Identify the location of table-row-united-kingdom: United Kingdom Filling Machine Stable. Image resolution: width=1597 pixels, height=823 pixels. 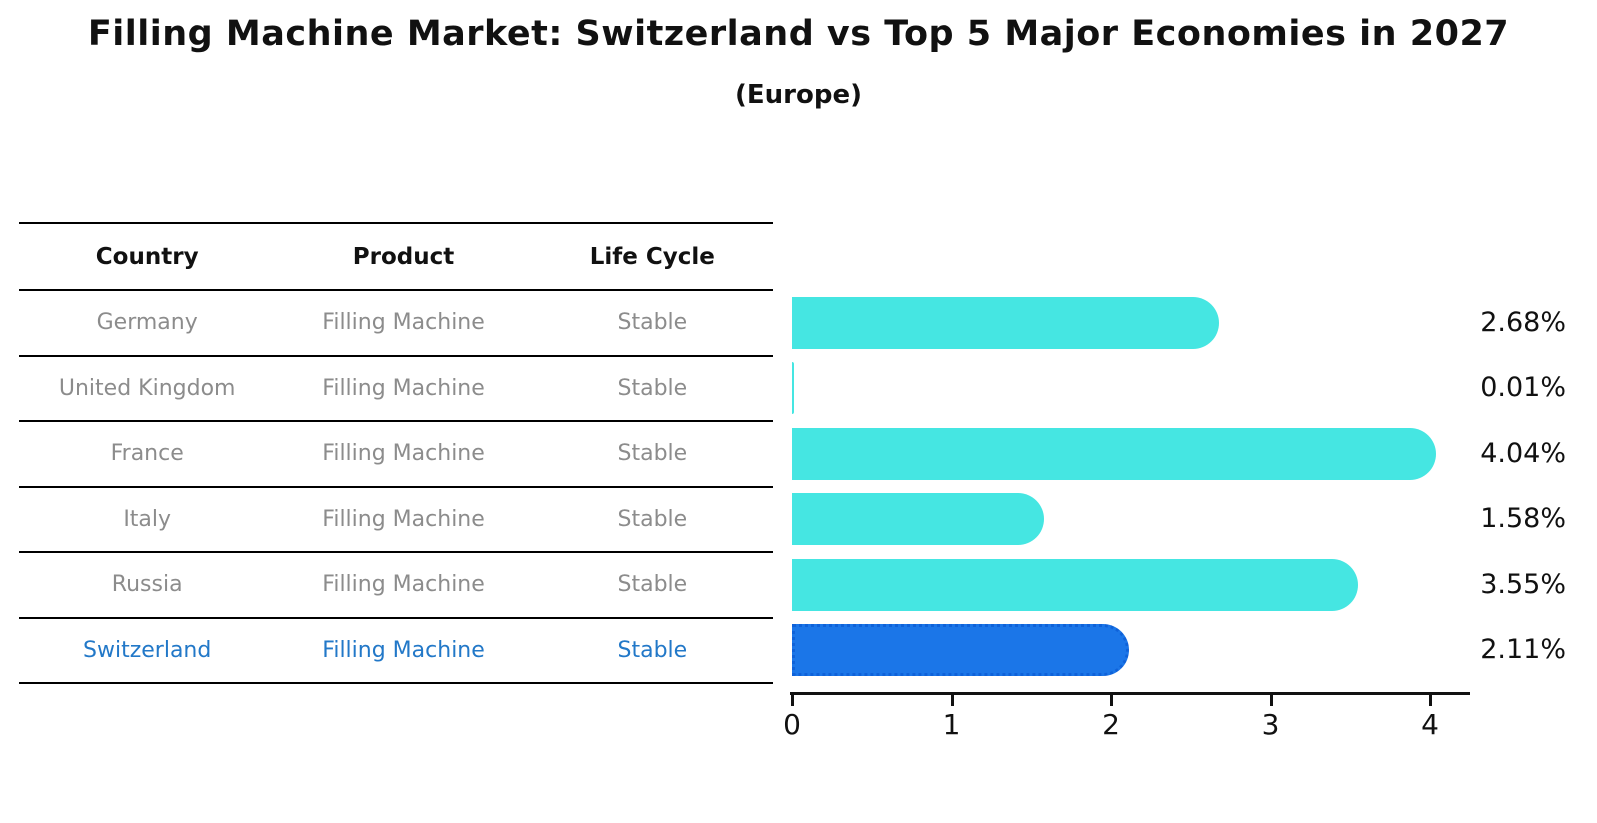
(396, 389).